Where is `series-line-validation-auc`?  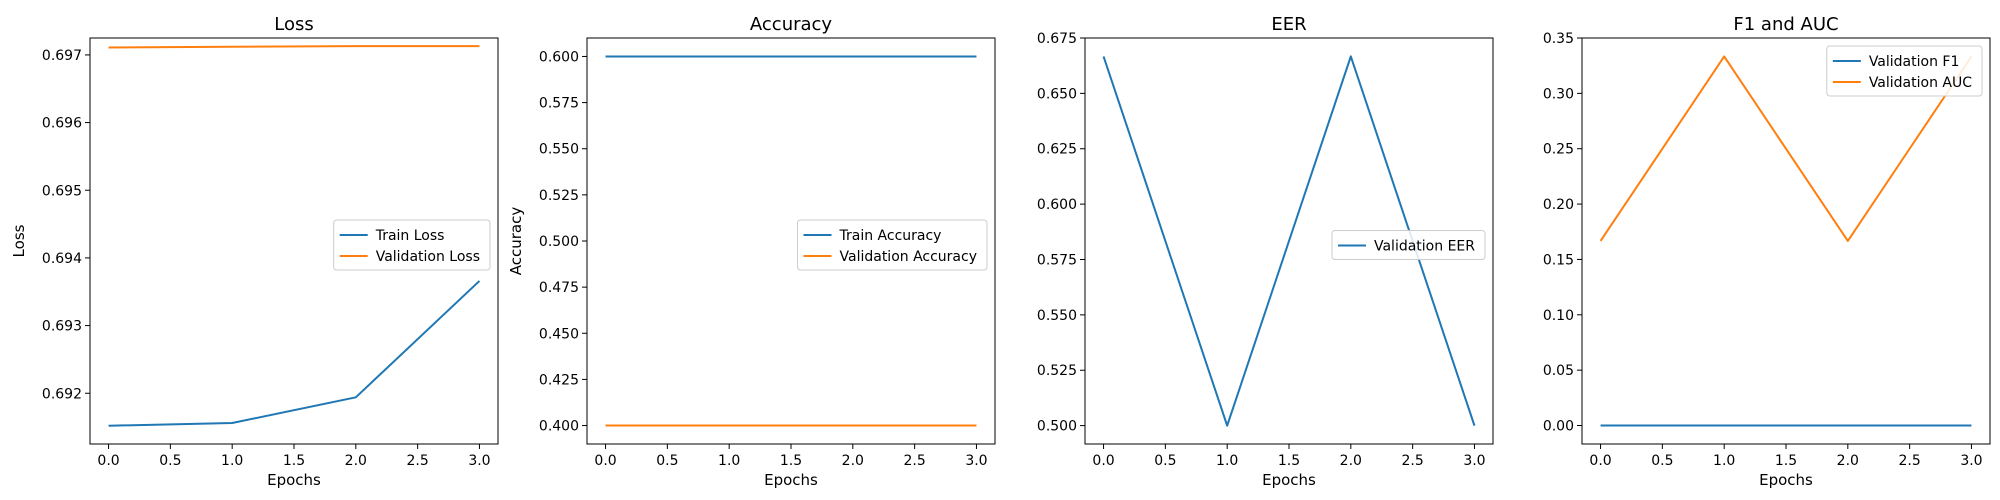 series-line-validation-auc is located at coordinates (1786, 148).